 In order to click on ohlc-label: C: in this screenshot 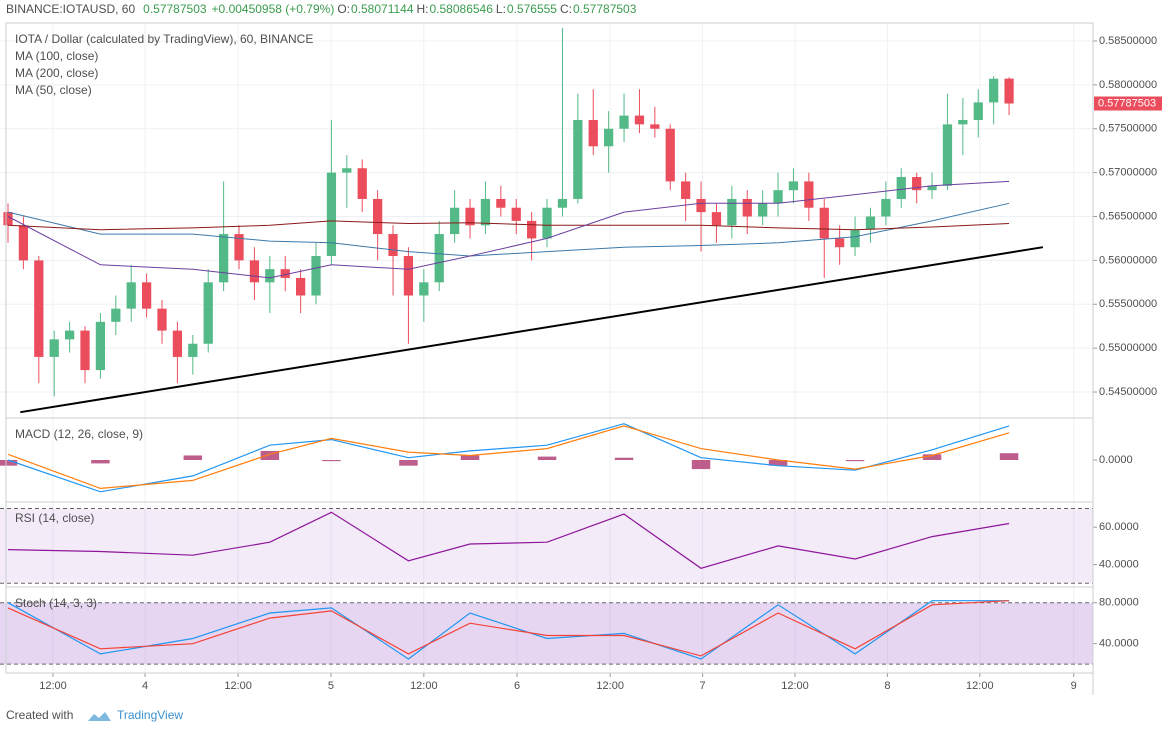, I will do `click(566, 9)`.